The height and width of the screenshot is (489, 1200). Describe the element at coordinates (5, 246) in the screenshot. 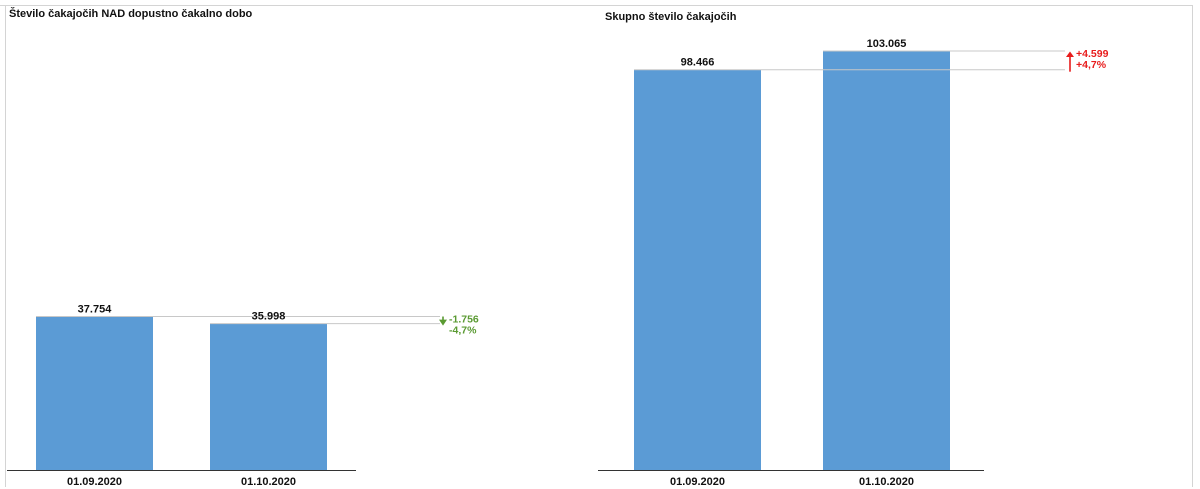

I see `frame-left-border` at that location.